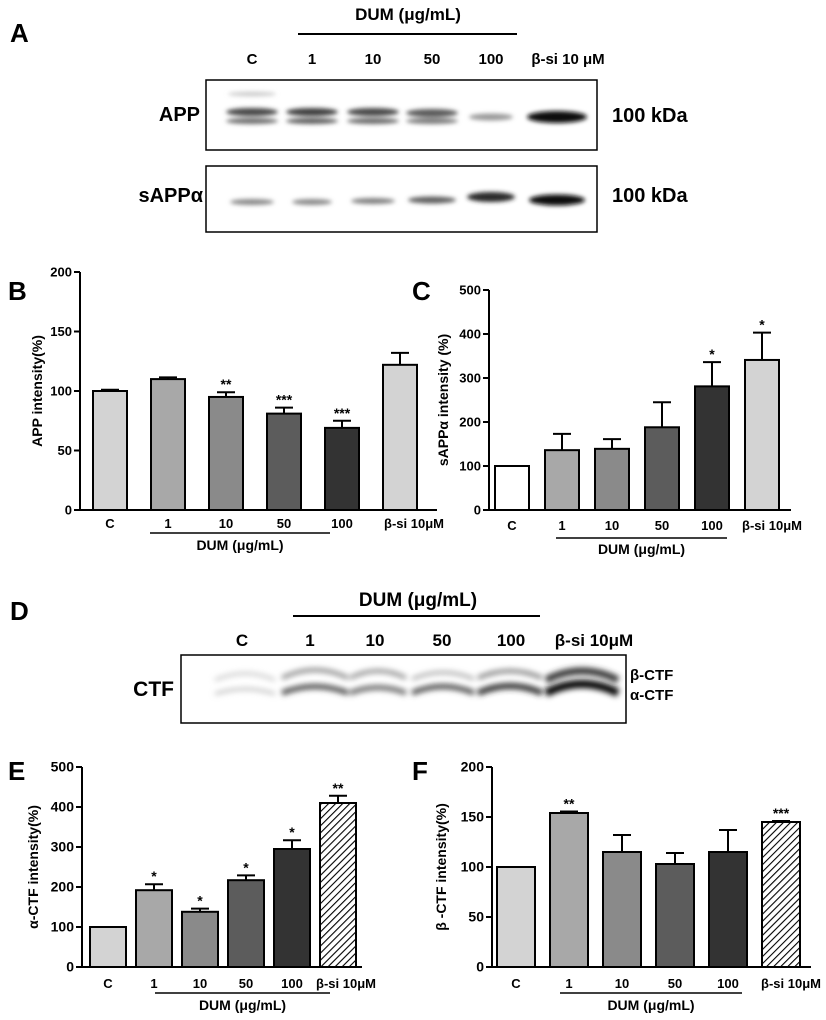  What do you see at coordinates (443, 400) in the screenshot?
I see `y-axis-label: sAPPα intensity (%)` at bounding box center [443, 400].